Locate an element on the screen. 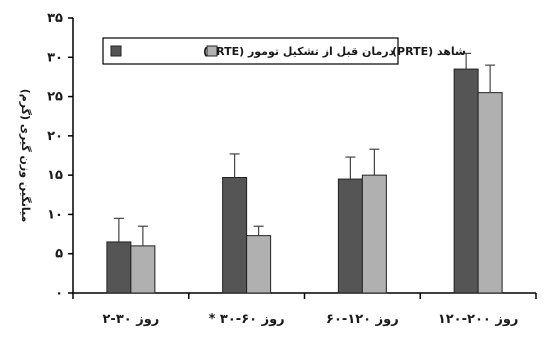 The width and height of the screenshot is (546, 344). y-tick-label: ۰ is located at coordinates (59, 293).